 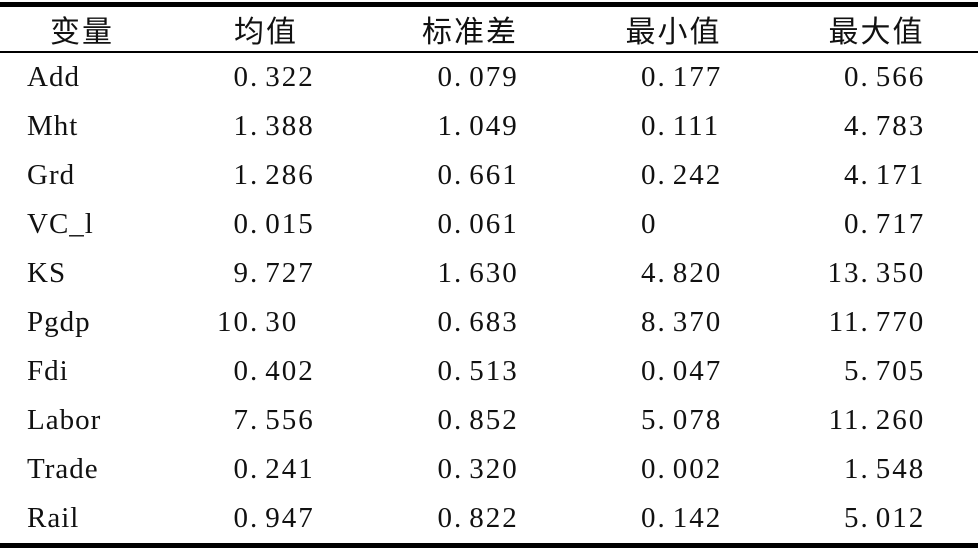 I want to click on value-cell: 0. 111, so click(x=673, y=126).